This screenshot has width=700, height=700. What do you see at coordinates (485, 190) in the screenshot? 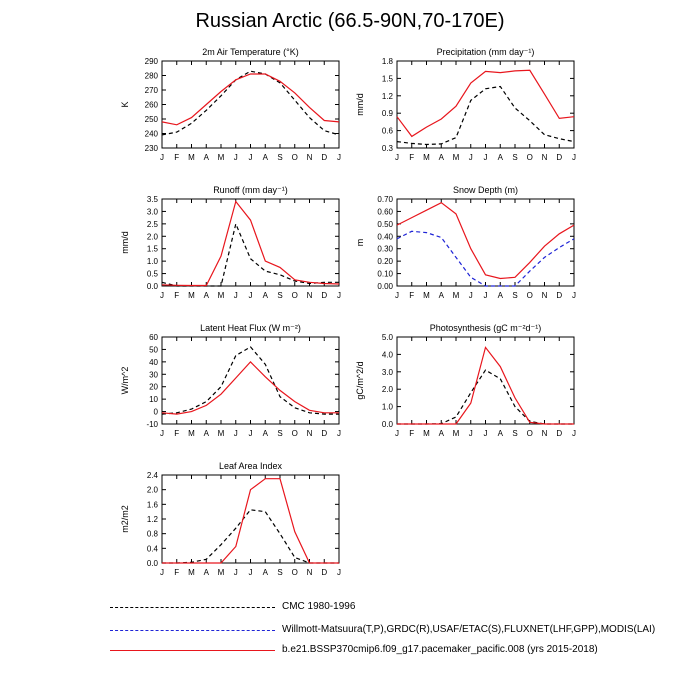
I see `panel-title: Snow Depth (m)` at bounding box center [485, 190].